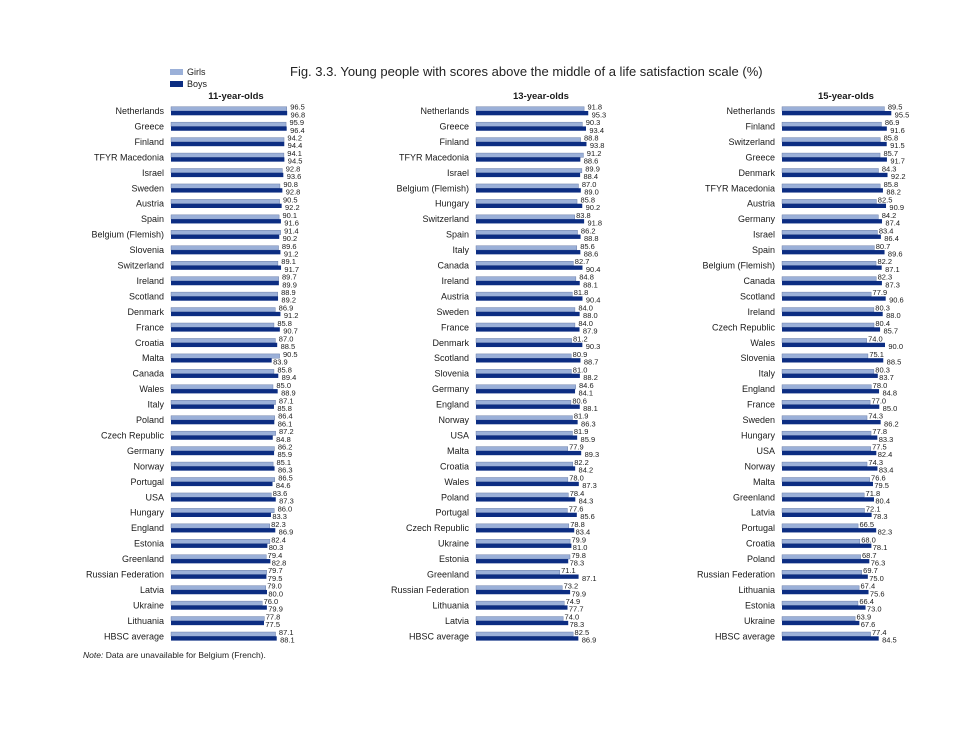  I want to click on value-label-boys: 90.2, so click(593, 207).